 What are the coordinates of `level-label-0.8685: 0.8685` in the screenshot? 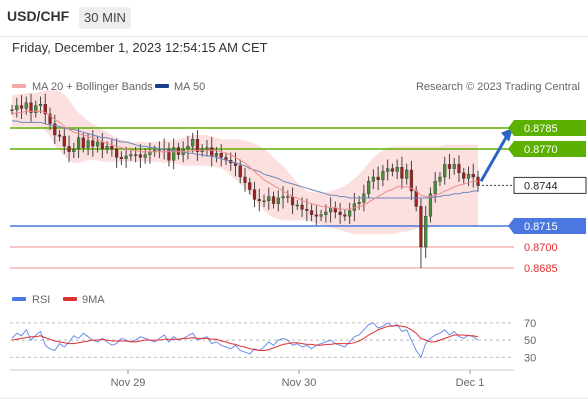 It's located at (541, 269).